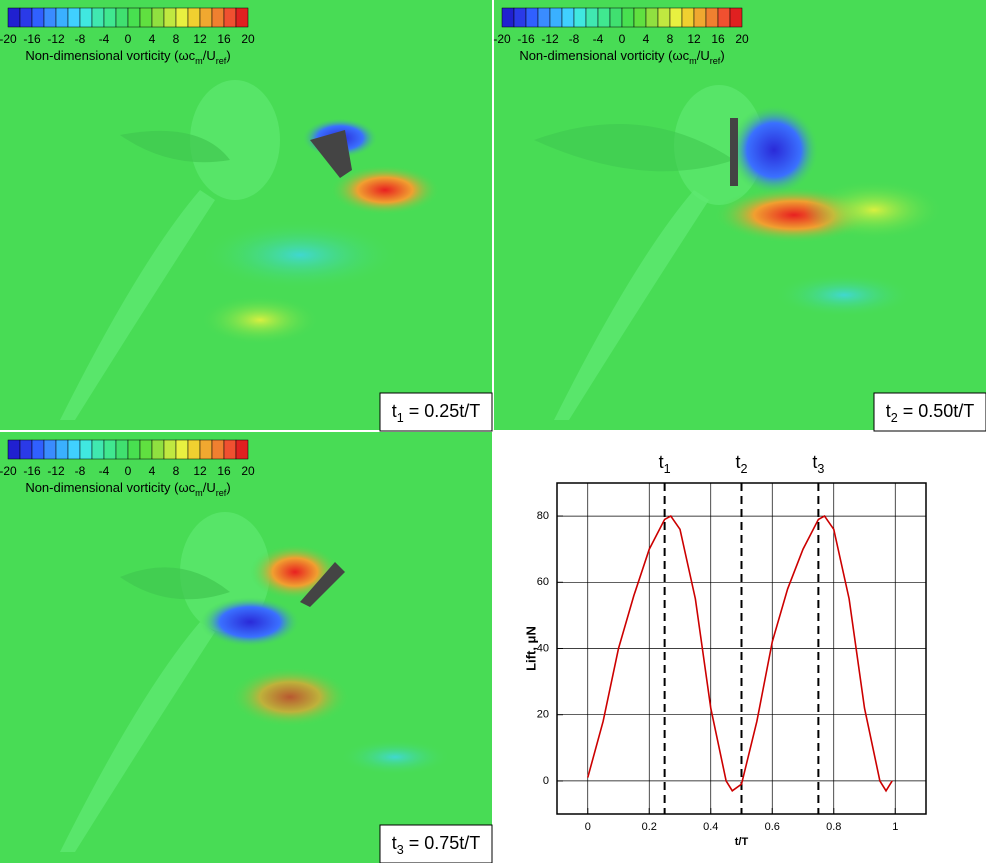  What do you see at coordinates (772, 827) in the screenshot?
I see `x-tick-label: 0.6` at bounding box center [772, 827].